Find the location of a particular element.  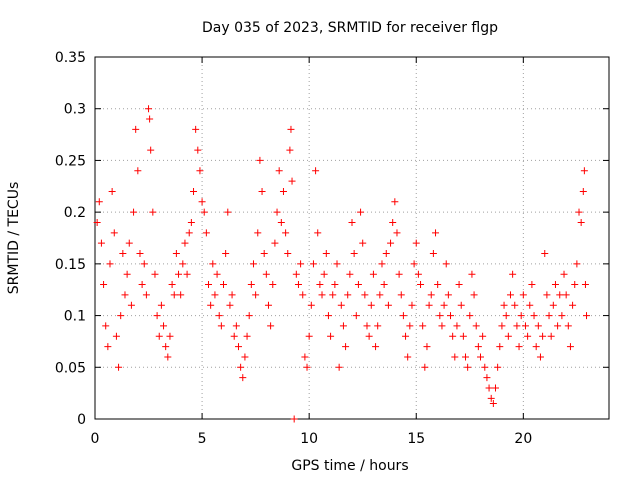

y-axis-label: SRMTID / TECUs is located at coordinates (14, 238).